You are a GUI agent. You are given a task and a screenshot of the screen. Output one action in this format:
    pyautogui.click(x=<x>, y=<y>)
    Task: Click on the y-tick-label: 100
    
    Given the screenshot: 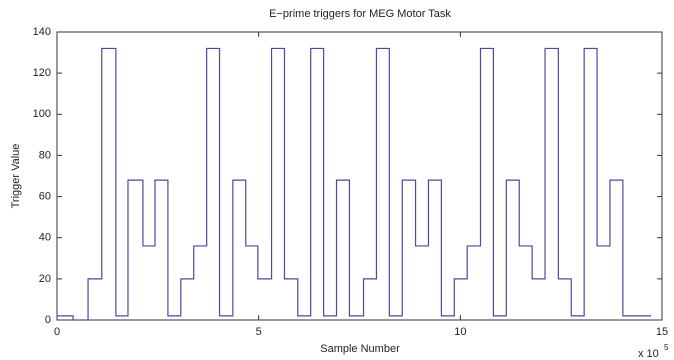 What is the action you would take?
    pyautogui.click(x=42, y=114)
    